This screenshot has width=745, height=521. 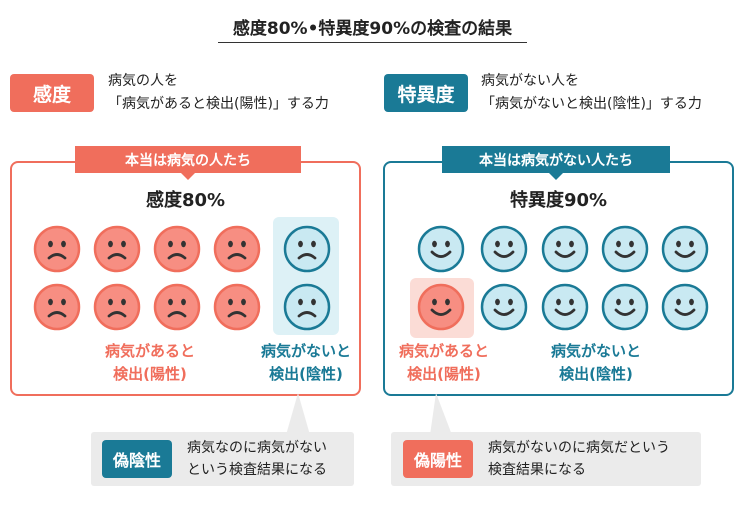 I want to click on false-negative-pointer, so click(x=298, y=414).